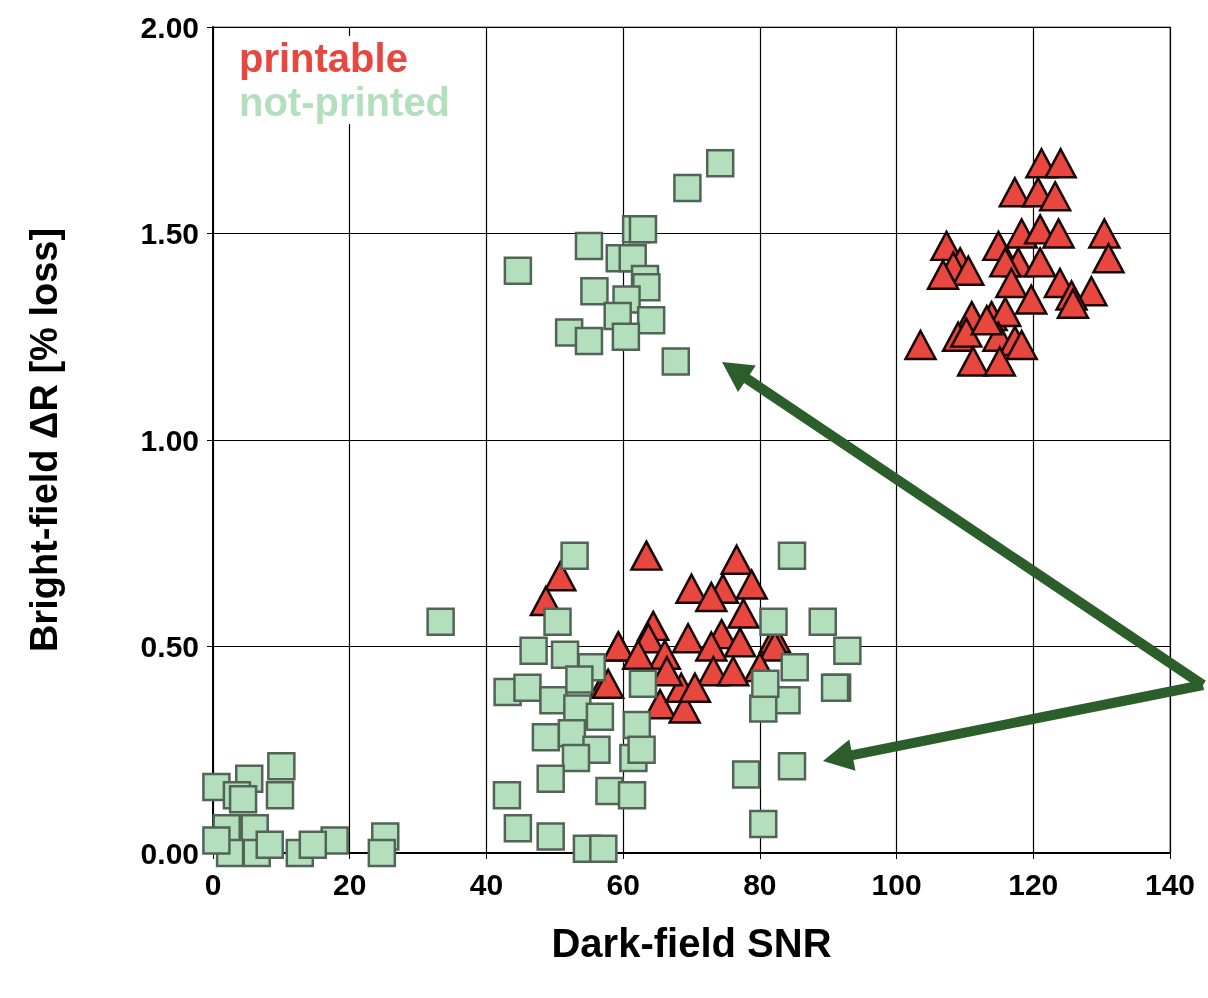 Image resolution: width=1208 pixels, height=998 pixels. I want to click on y-tick-label: 0.50, so click(169, 646).